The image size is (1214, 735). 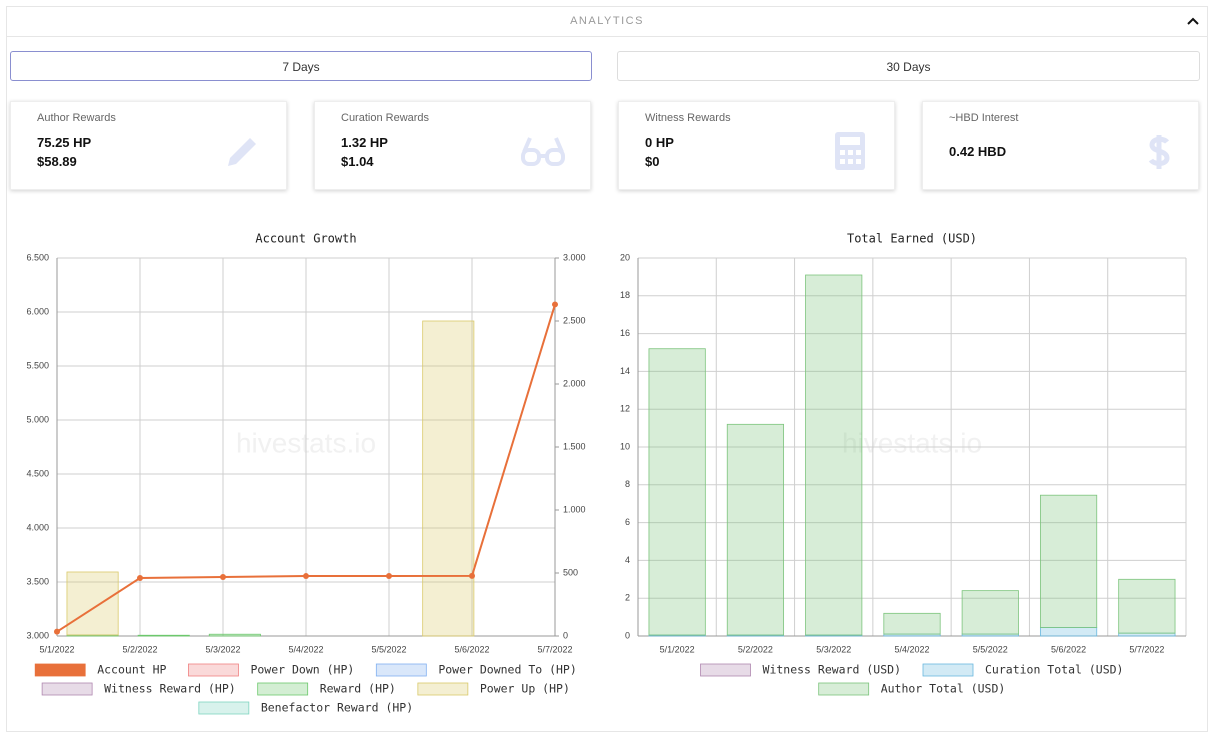 I want to click on y-tick-label: 3.000, so click(x=37, y=635).